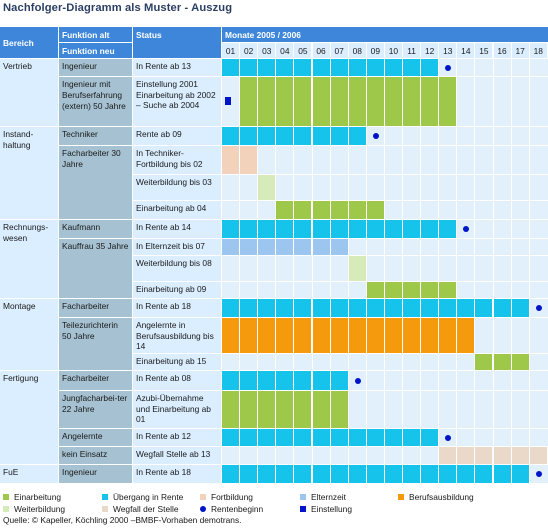 The width and height of the screenshot is (548, 529). I want to click on status-cell: Wegfall Stelle ab 13, so click(177, 455).